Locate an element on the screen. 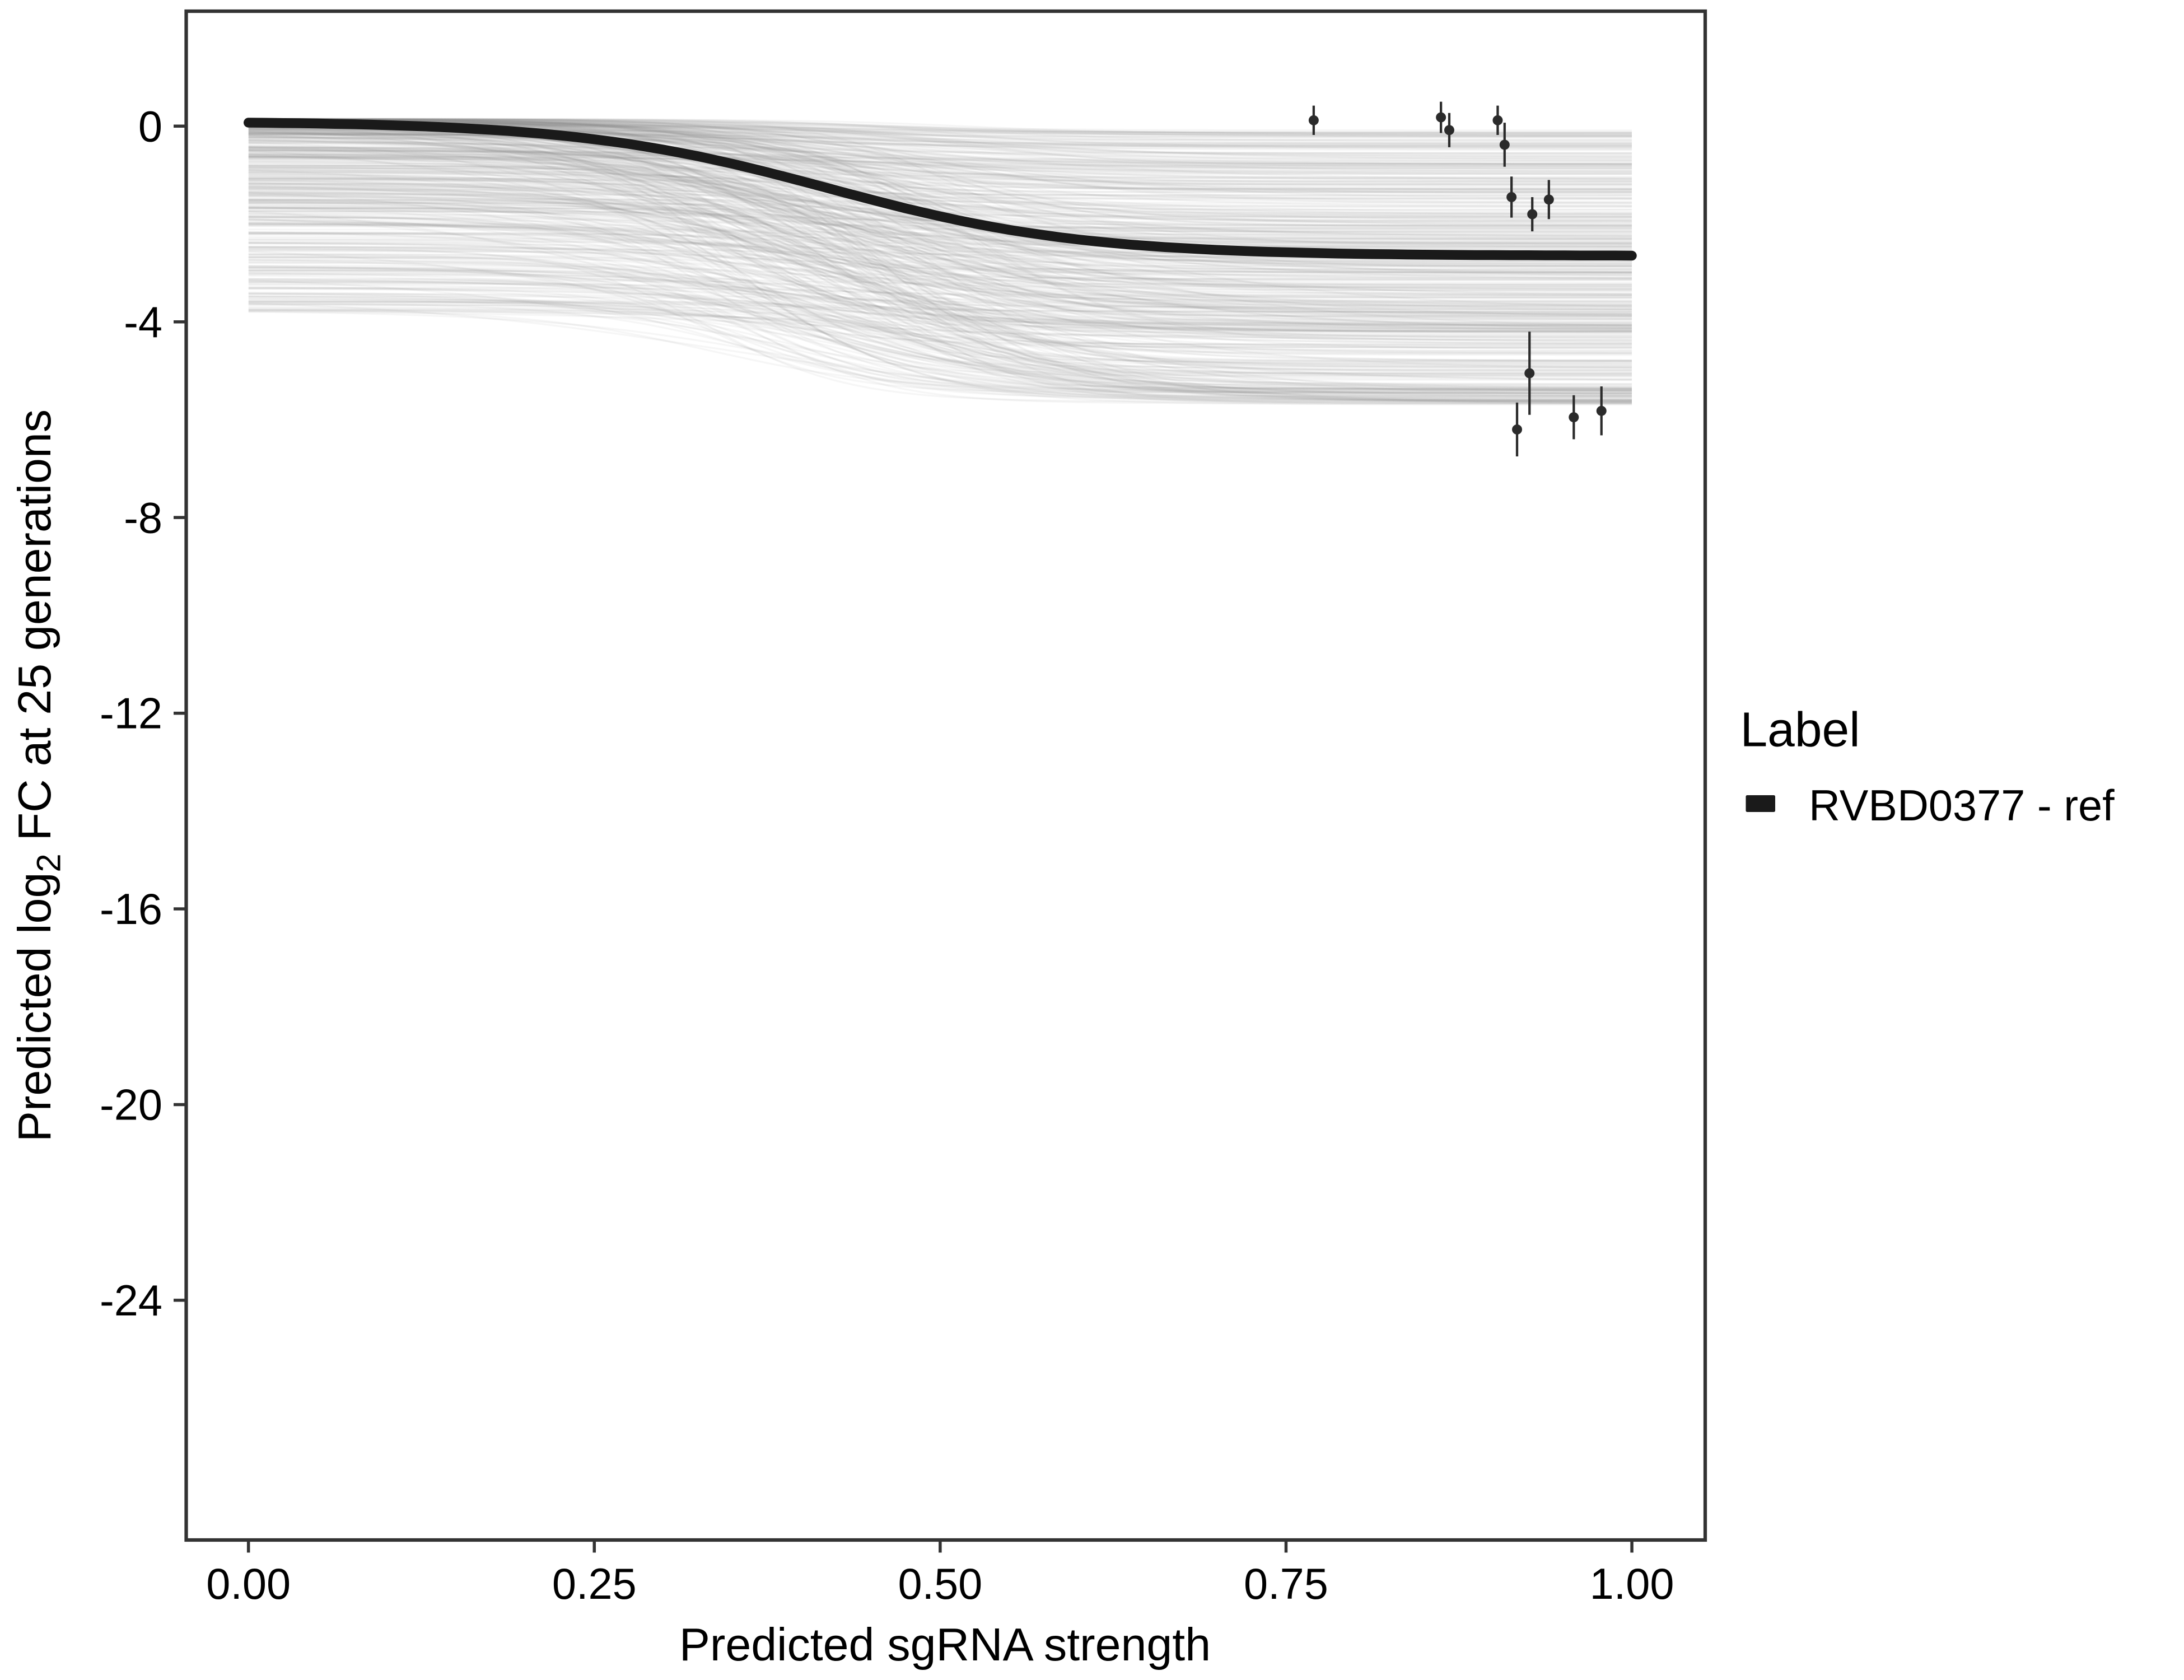 Image resolution: width=2184 pixels, height=1680 pixels. y-tick-label: -4 is located at coordinates (143, 323).